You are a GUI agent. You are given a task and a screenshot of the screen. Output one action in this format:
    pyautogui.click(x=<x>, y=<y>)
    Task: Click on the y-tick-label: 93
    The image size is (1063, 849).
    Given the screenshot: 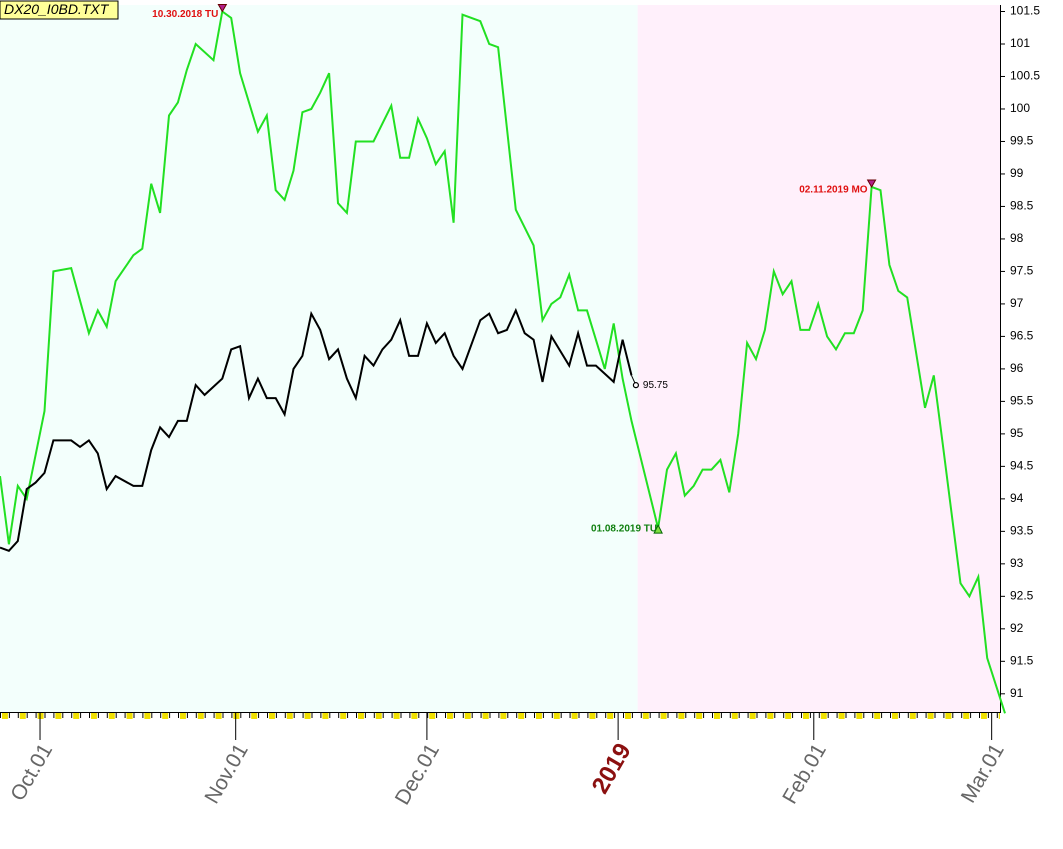 What is the action you would take?
    pyautogui.click(x=1017, y=563)
    